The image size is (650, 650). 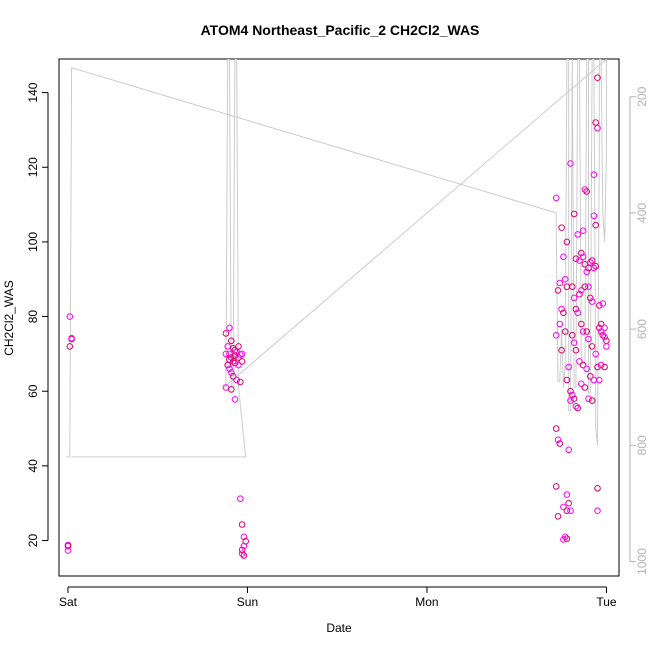 I want to click on y-tick-label: 80, so click(x=33, y=317).